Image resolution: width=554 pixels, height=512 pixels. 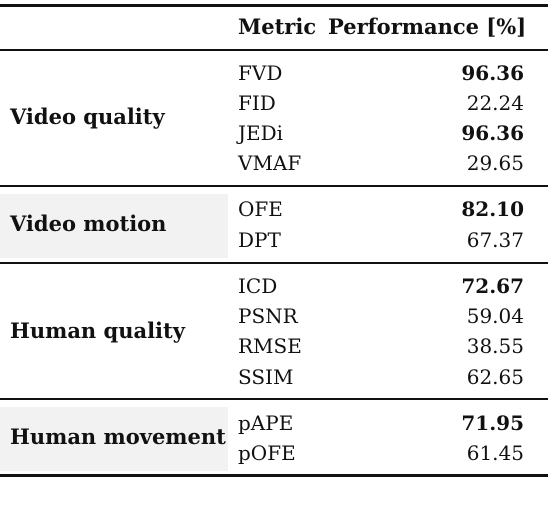 What do you see at coordinates (87, 116) in the screenshot?
I see `group-label-video-quality: Video quality` at bounding box center [87, 116].